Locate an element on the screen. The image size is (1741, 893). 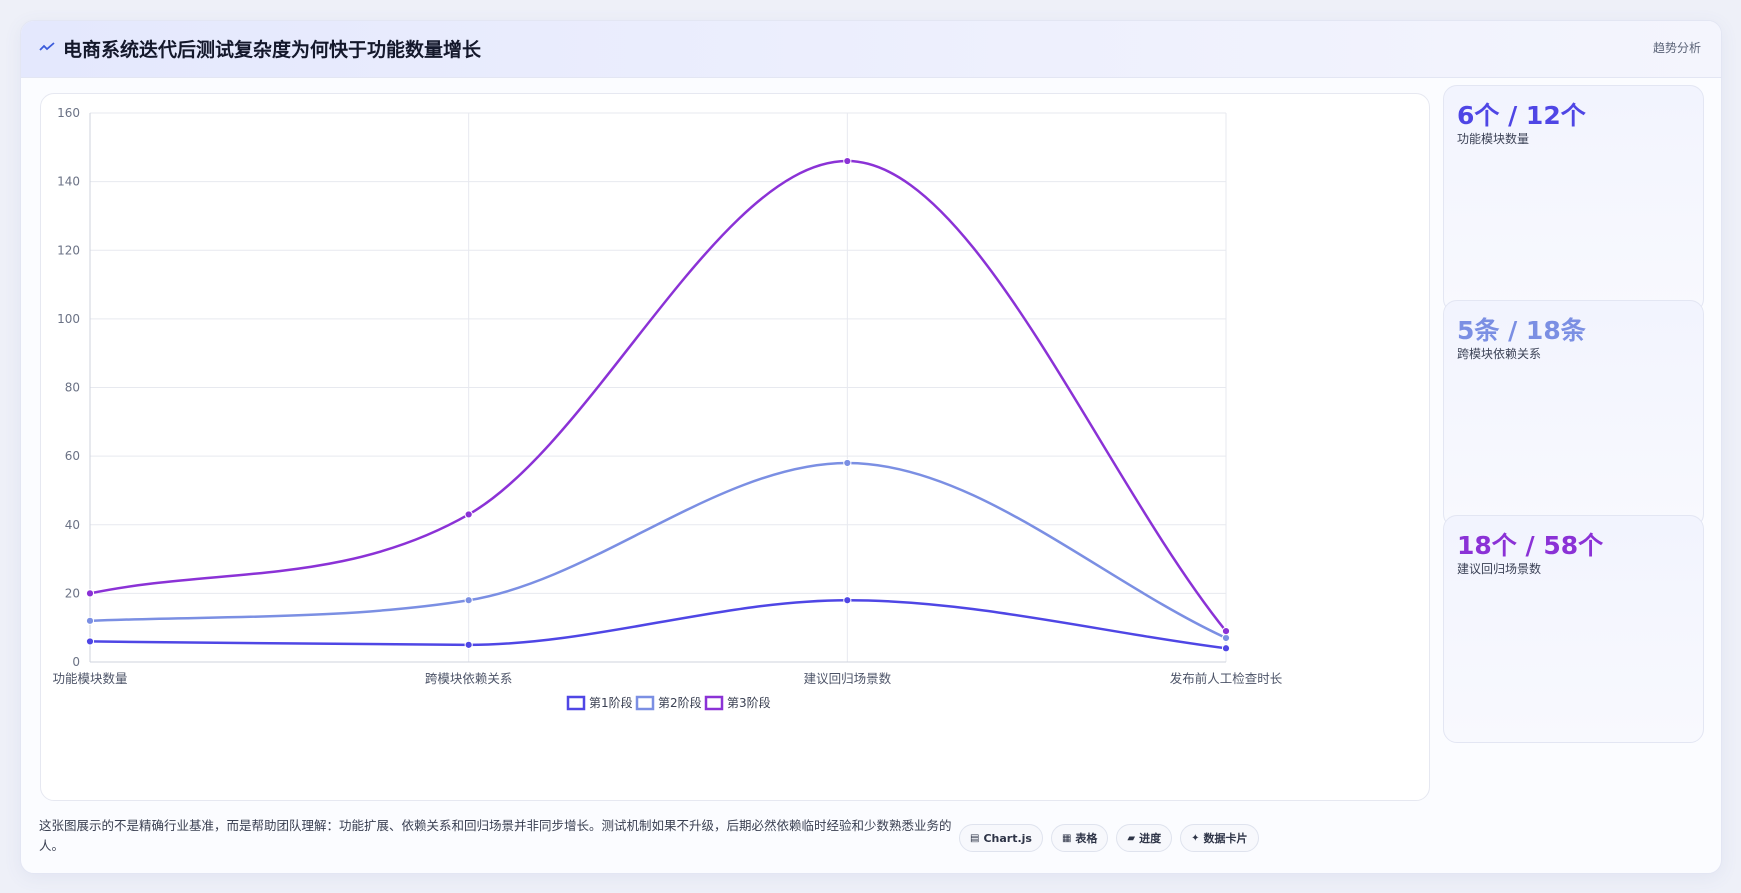
data-card-pill: ✦ 数据卡片 is located at coordinates (1219, 838).